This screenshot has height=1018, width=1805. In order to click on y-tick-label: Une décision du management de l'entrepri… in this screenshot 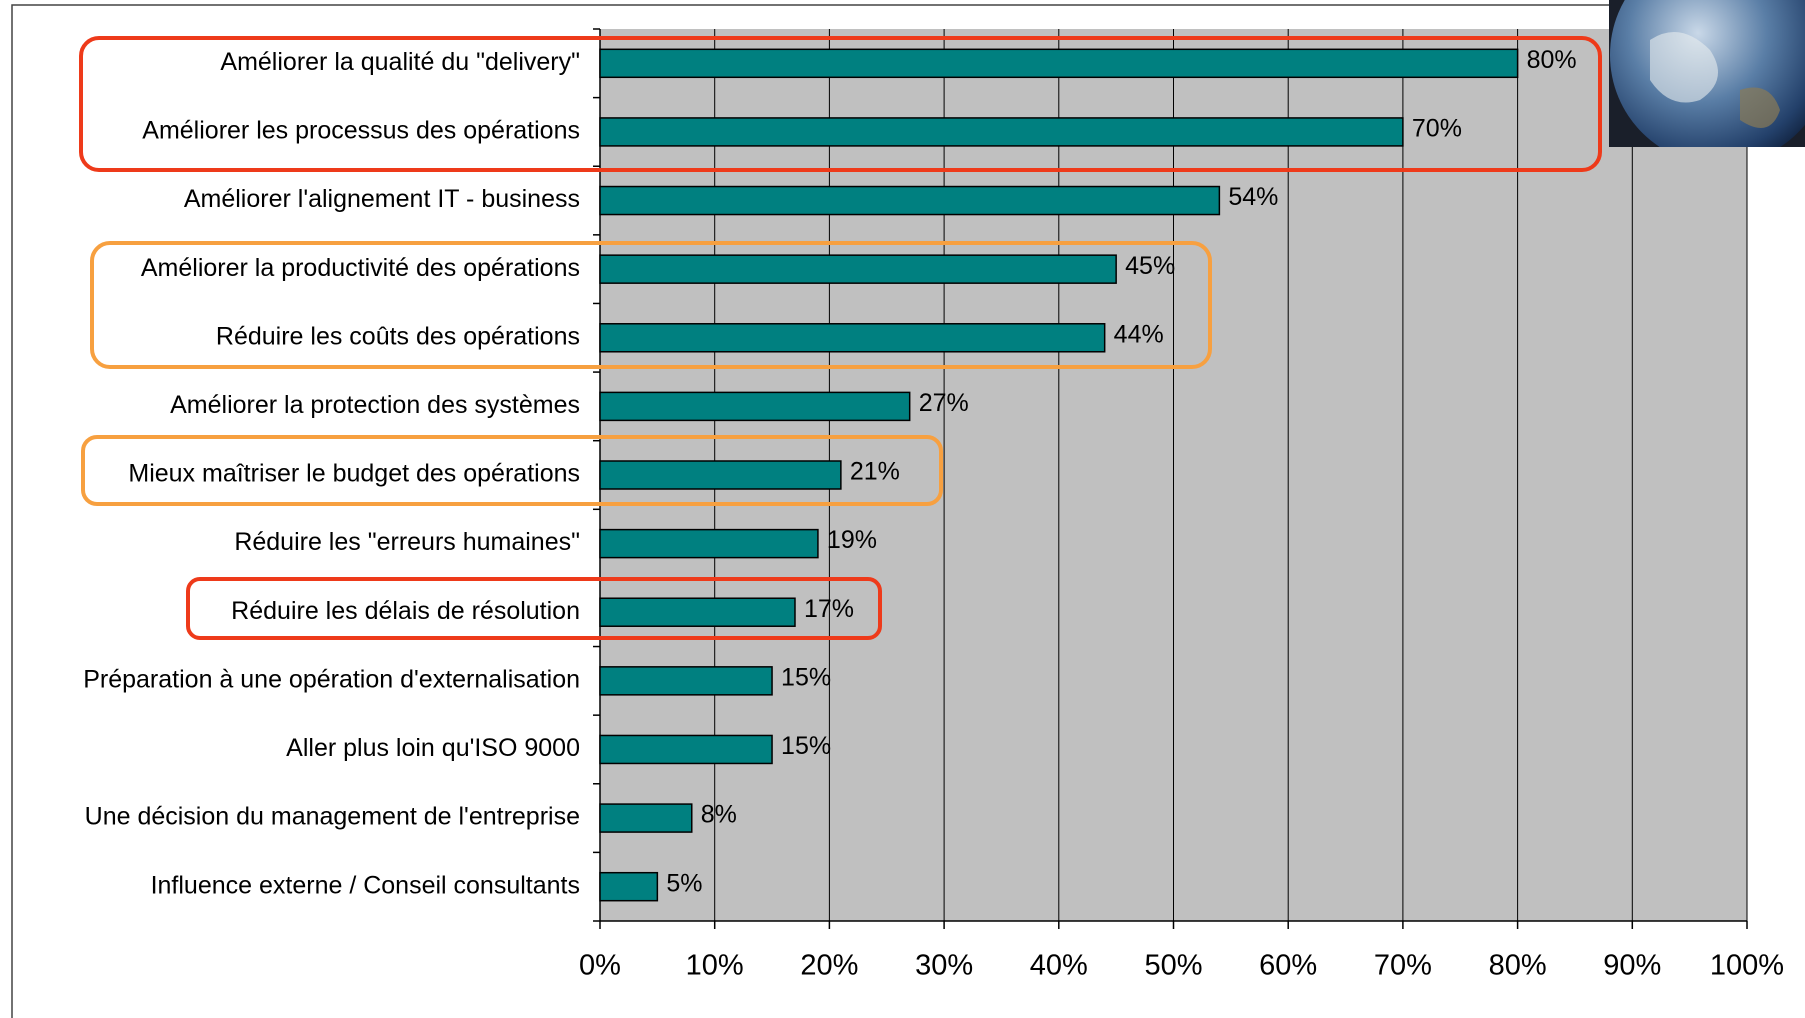, I will do `click(332, 817)`.